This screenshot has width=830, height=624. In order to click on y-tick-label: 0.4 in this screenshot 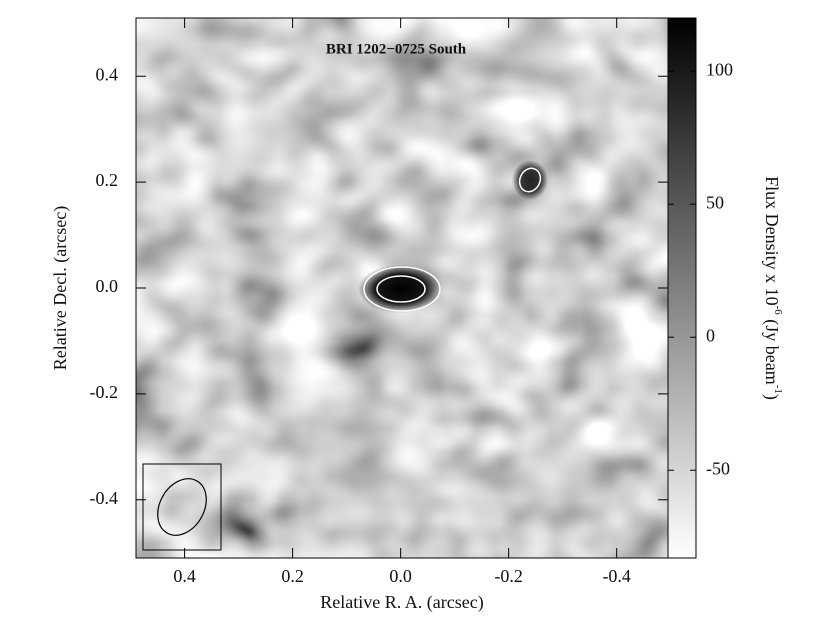, I will do `click(107, 74)`.